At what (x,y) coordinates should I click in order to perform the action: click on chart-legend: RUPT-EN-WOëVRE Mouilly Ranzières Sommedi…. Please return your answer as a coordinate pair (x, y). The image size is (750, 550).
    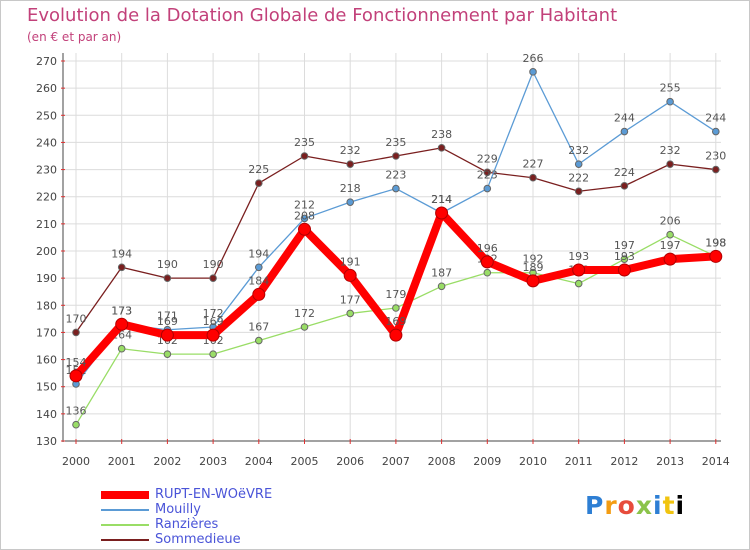
    Looking at the image, I should click on (186, 517).